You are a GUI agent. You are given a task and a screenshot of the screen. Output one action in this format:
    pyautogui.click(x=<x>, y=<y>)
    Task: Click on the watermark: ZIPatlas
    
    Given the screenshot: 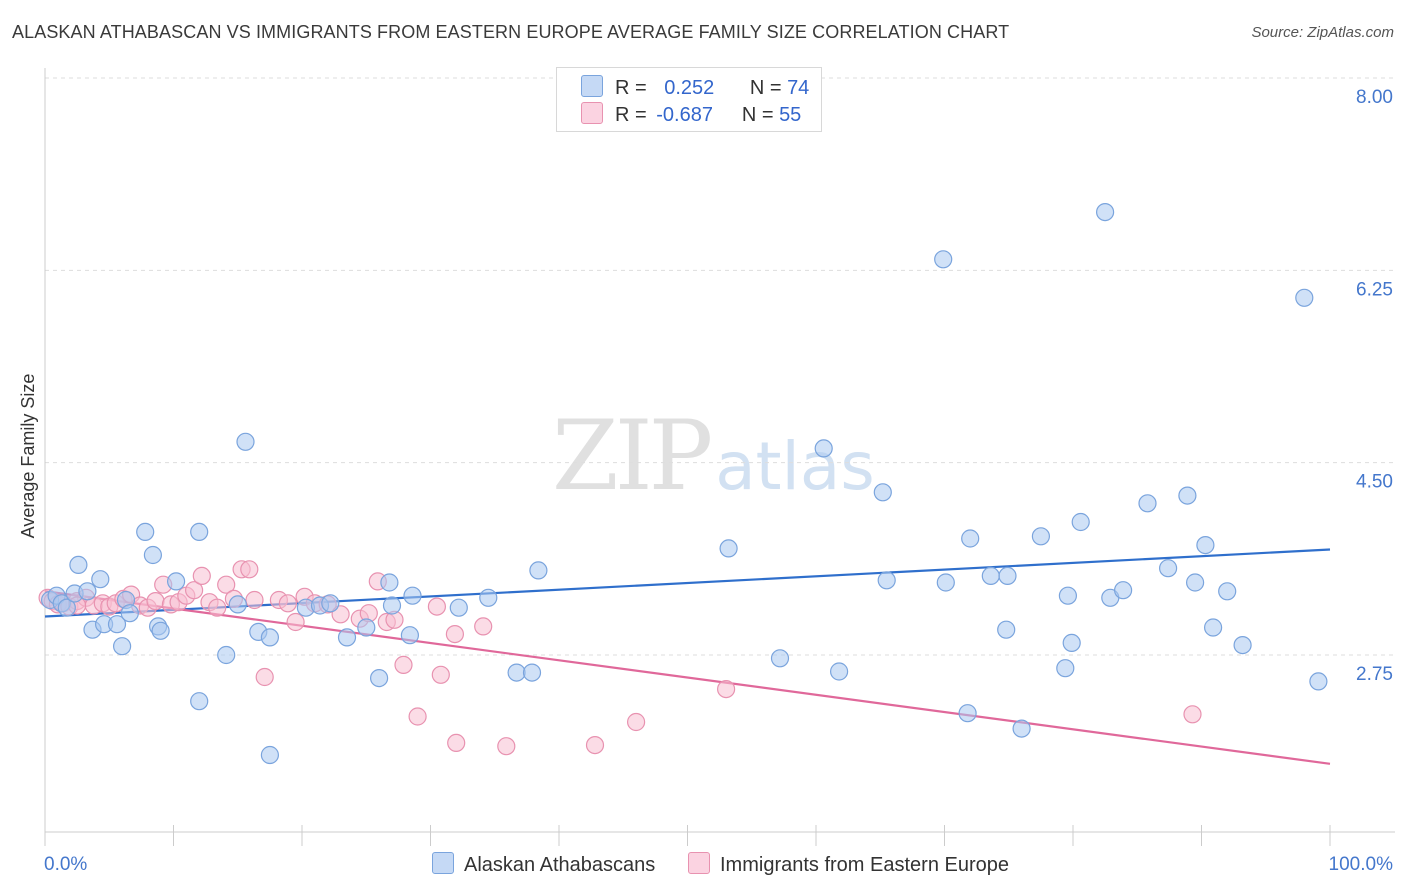 What is the action you would take?
    pyautogui.click(x=713, y=456)
    